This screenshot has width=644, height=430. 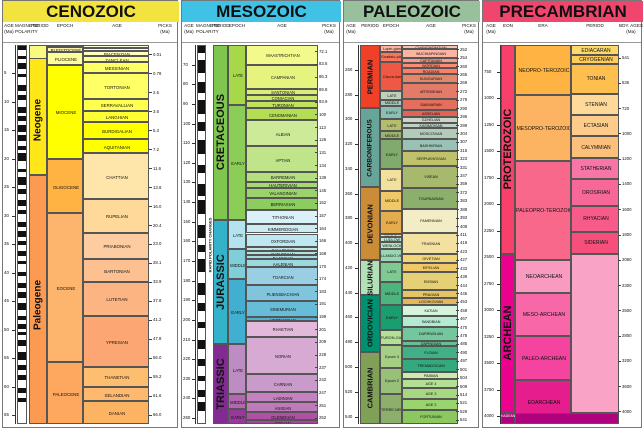 What do you see at coordinates (157, 168) in the screenshot?
I see `cenozoic-pick: 11.6` at bounding box center [157, 168].